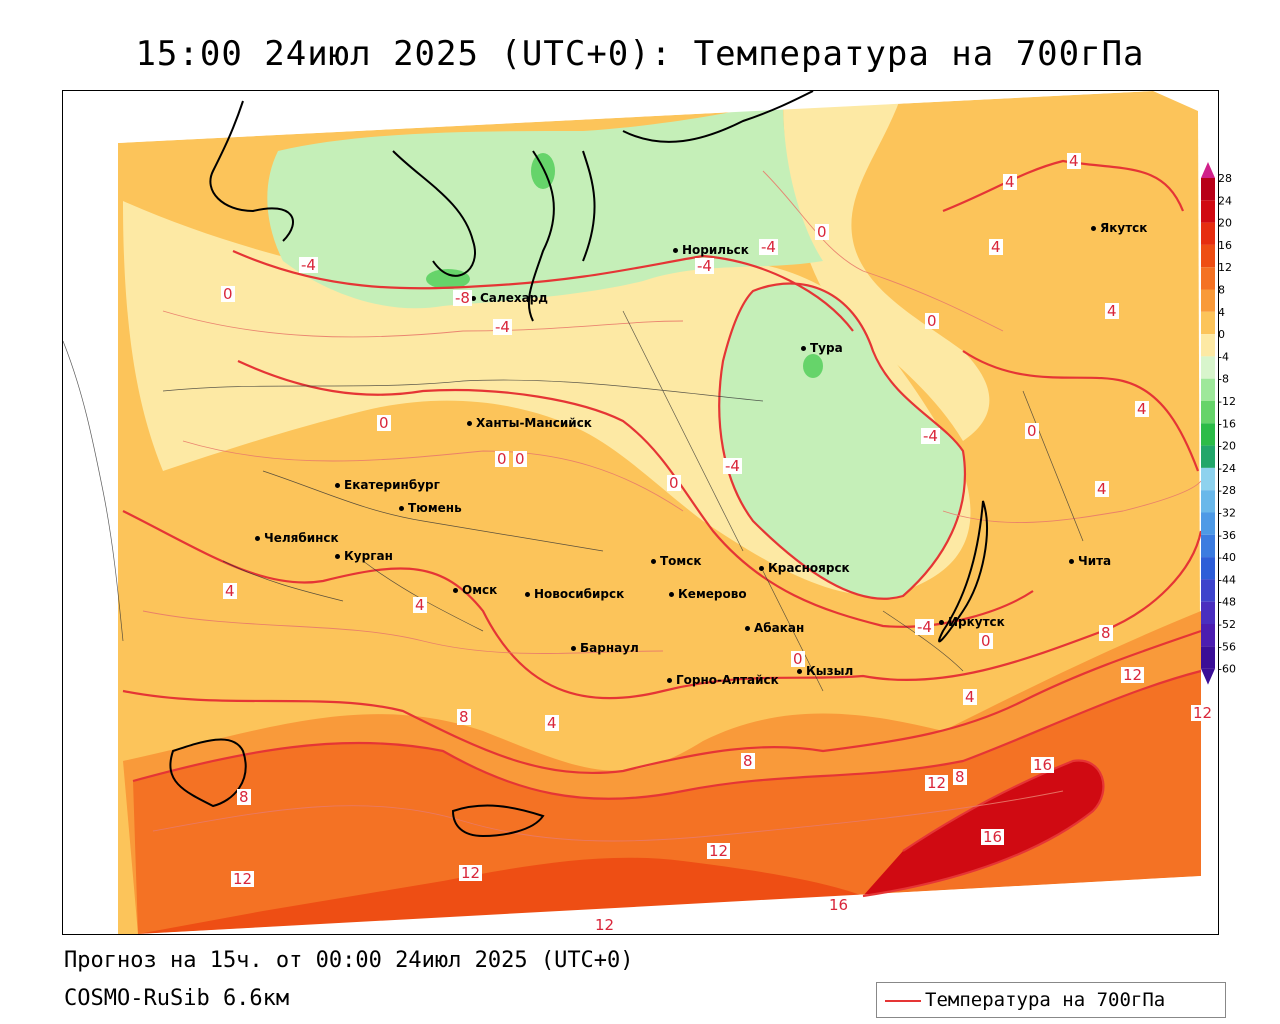 This screenshot has height=1024, width=1280. Describe the element at coordinates (1227, 579) in the screenshot. I see `colorbar-tick-label: -44` at that location.